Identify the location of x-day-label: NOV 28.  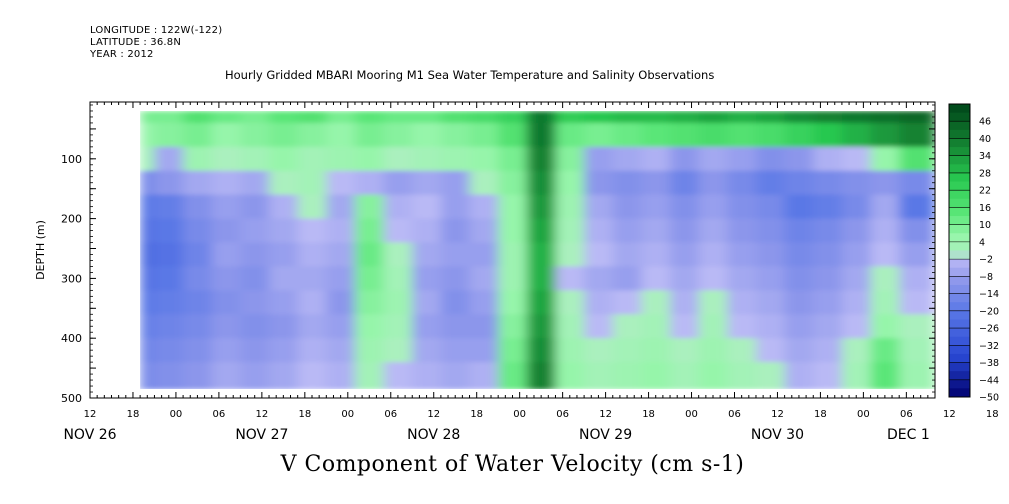
(433, 435).